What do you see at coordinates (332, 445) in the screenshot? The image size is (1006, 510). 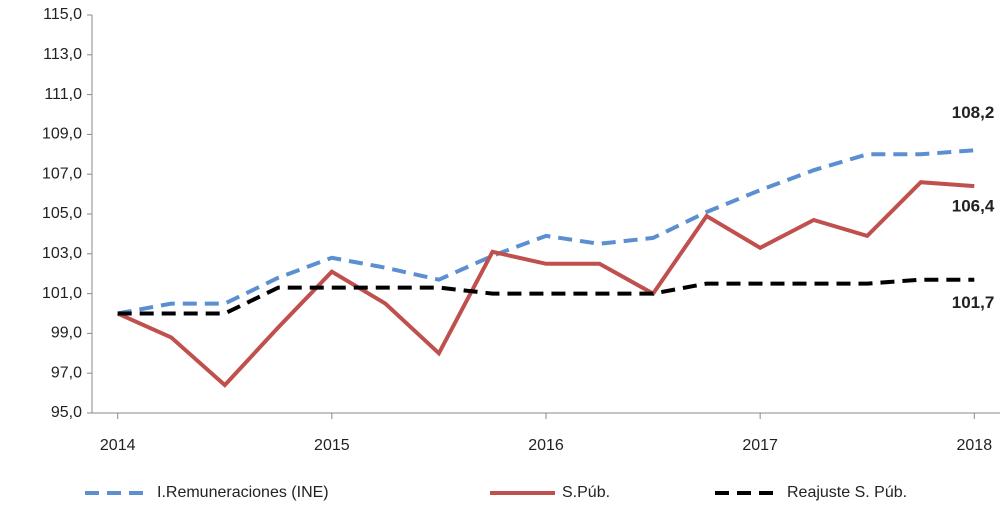 I see `x-tick-label: 2015` at bounding box center [332, 445].